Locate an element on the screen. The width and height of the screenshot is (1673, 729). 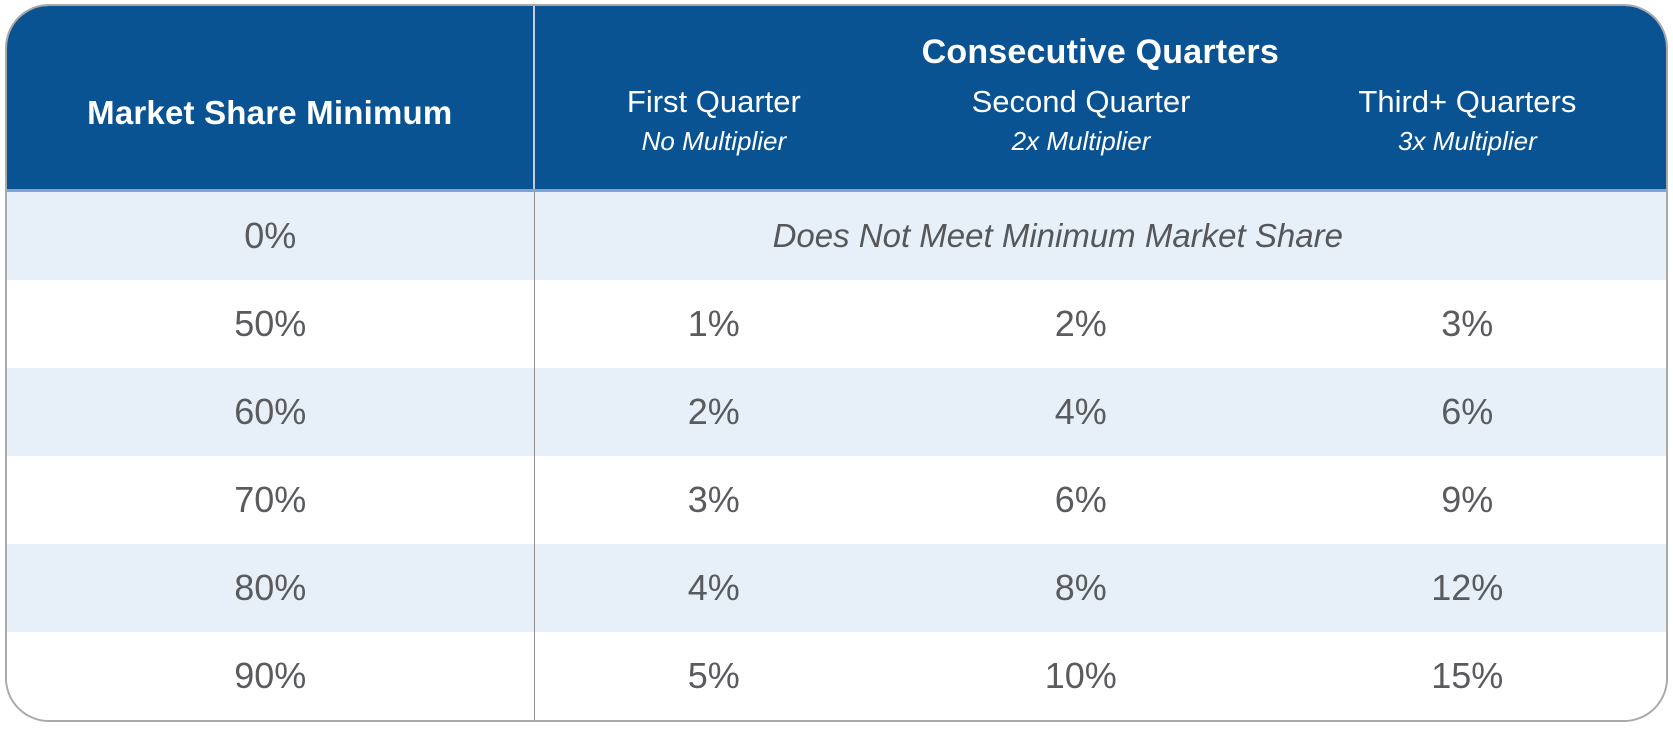
second-quarter-subtitle: 2x Multiplier is located at coordinates (1081, 140).